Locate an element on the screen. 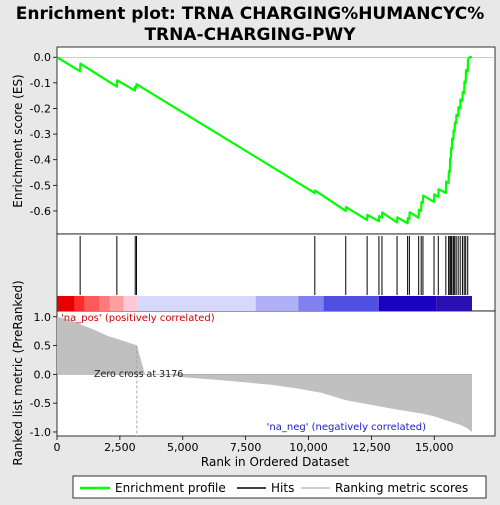 The height and width of the screenshot is (505, 500). x-tick-label: 5,000 is located at coordinates (183, 447).